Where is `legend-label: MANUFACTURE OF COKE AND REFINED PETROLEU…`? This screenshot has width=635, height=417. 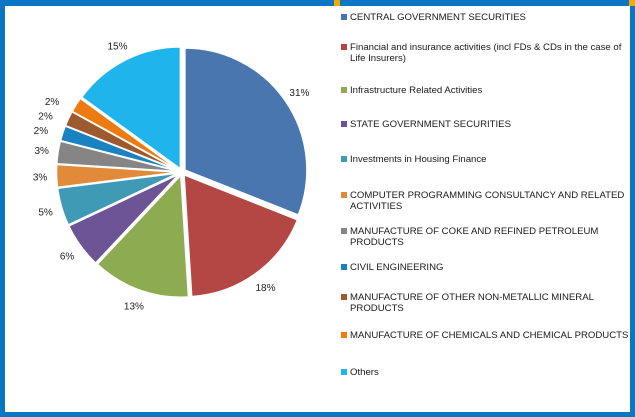
legend-label: MANUFACTURE OF COKE AND REFINED PETROLEU… is located at coordinates (474, 237).